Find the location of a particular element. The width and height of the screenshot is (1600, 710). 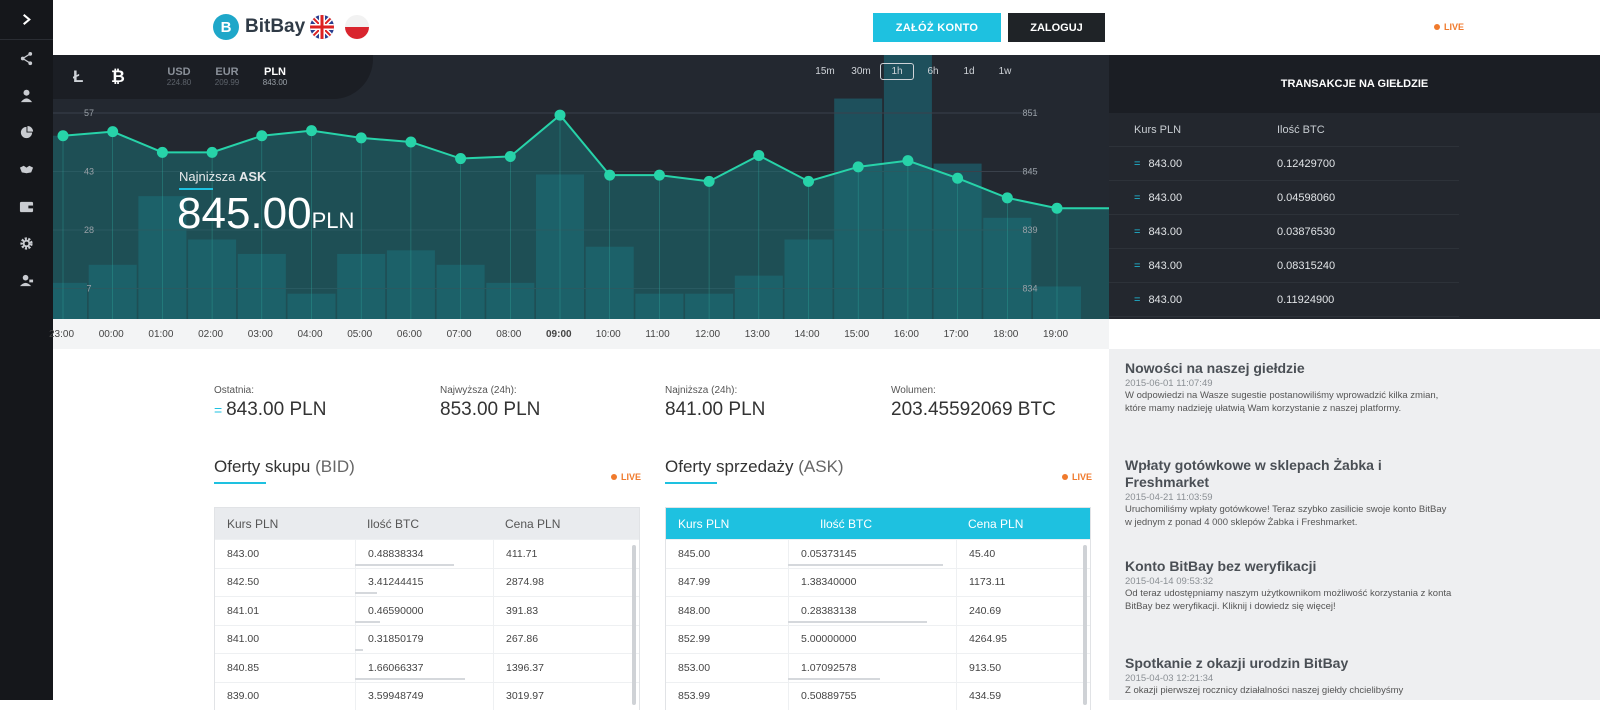

uk-flag-icon is located at coordinates (322, 27).